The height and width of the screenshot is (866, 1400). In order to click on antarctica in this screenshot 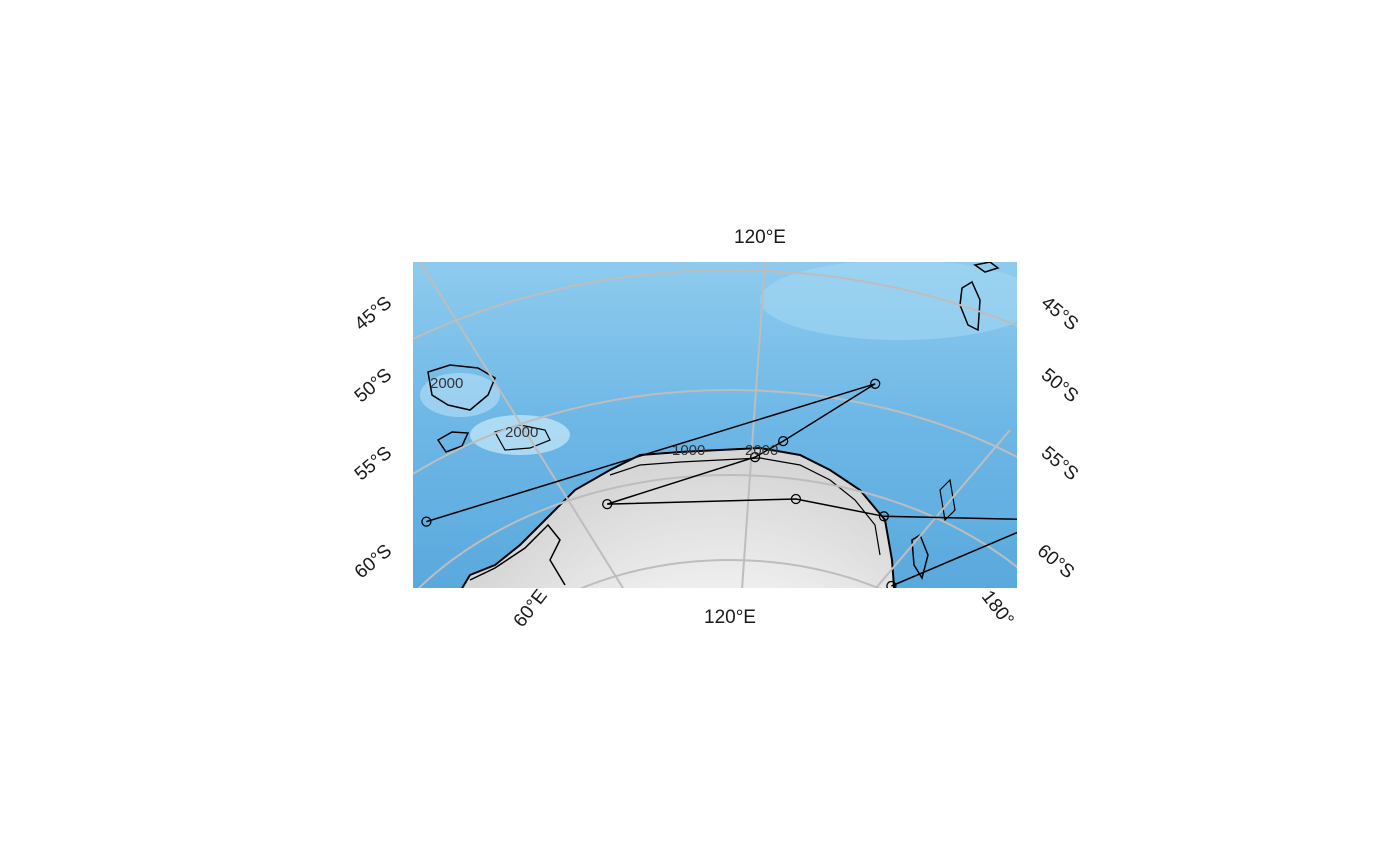, I will do `click(678, 517)`.